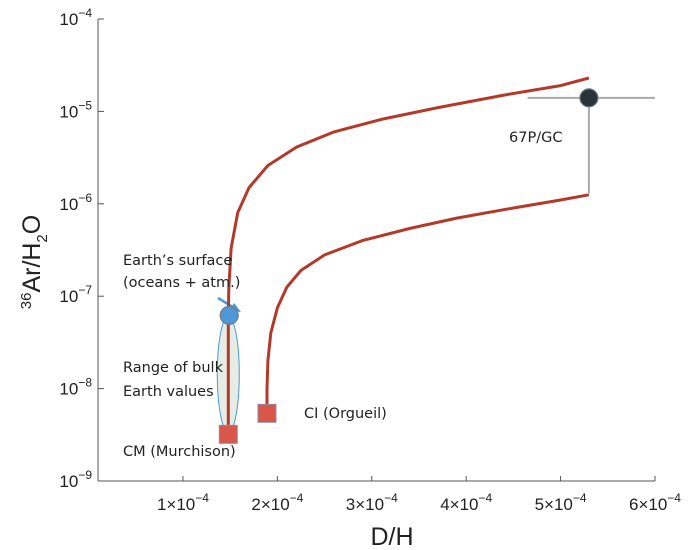 The height and width of the screenshot is (550, 689). I want to click on label-ci-orgueil: CI (Orgueil), so click(345, 414).